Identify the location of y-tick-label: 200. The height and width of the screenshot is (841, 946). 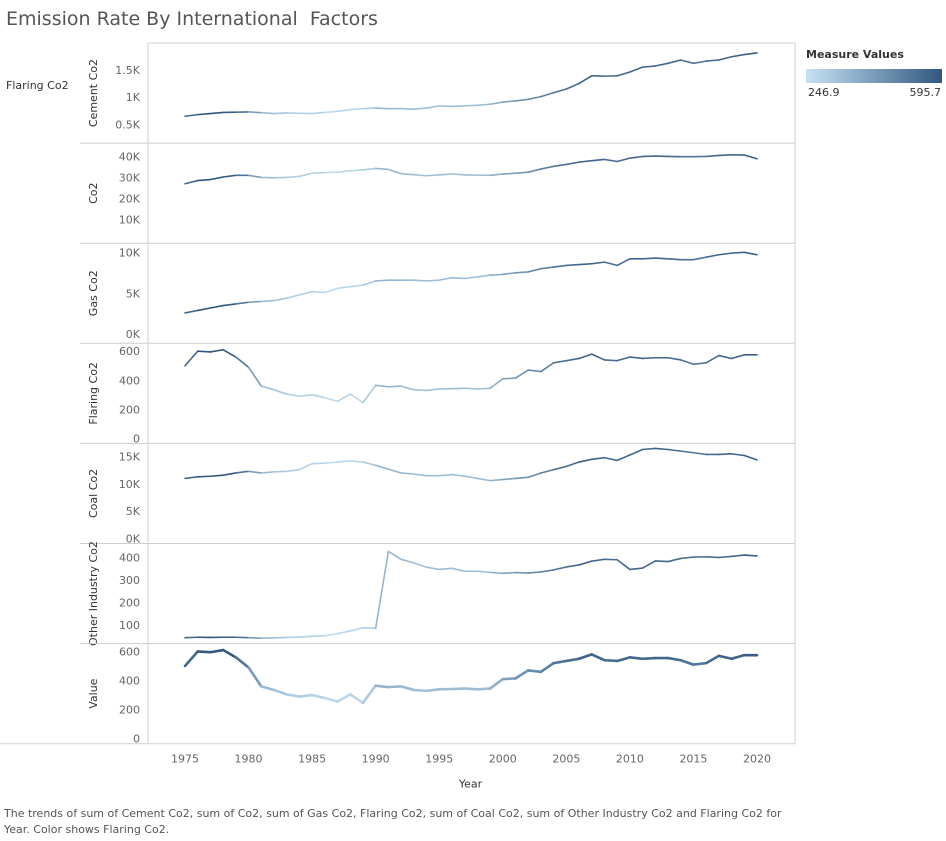
(129, 603).